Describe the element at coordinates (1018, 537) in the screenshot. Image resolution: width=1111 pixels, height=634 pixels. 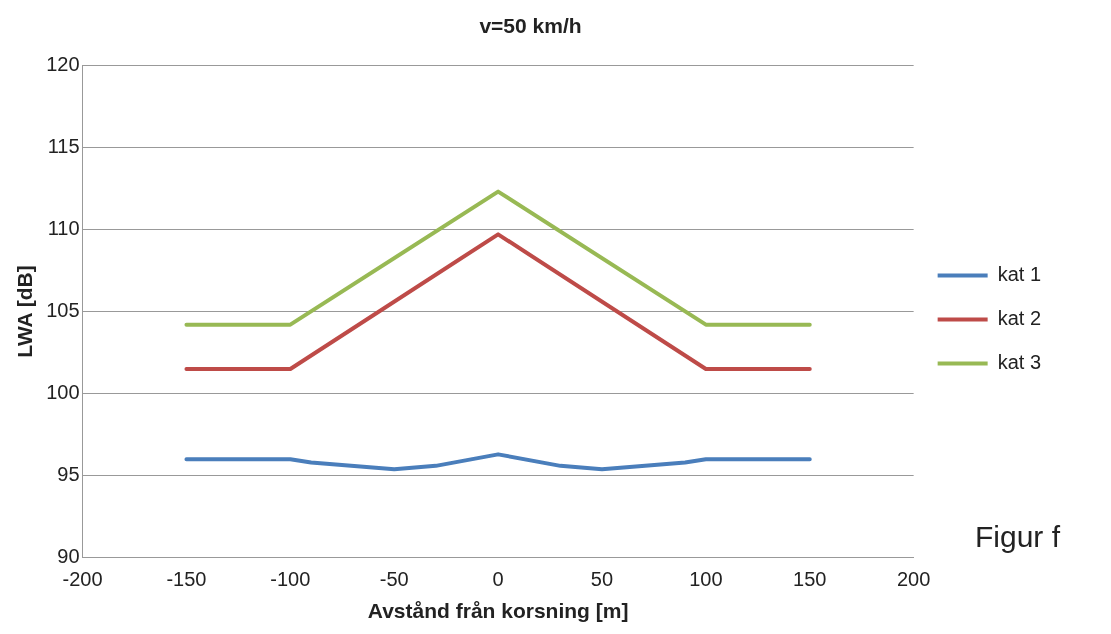
I see `text: Figur f` at that location.